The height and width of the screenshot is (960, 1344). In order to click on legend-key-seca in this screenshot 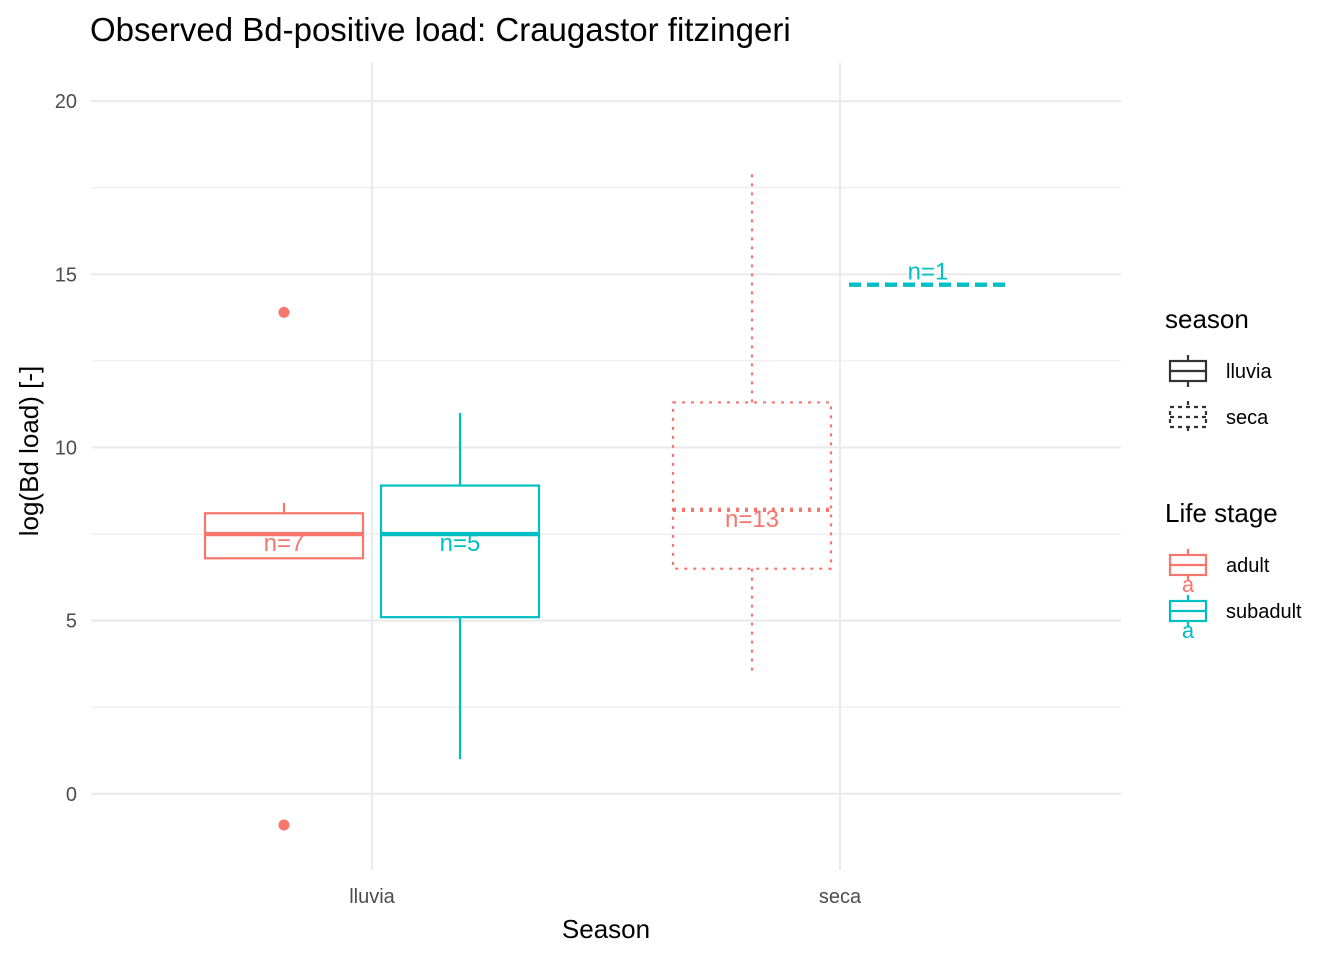, I will do `click(1188, 417)`.